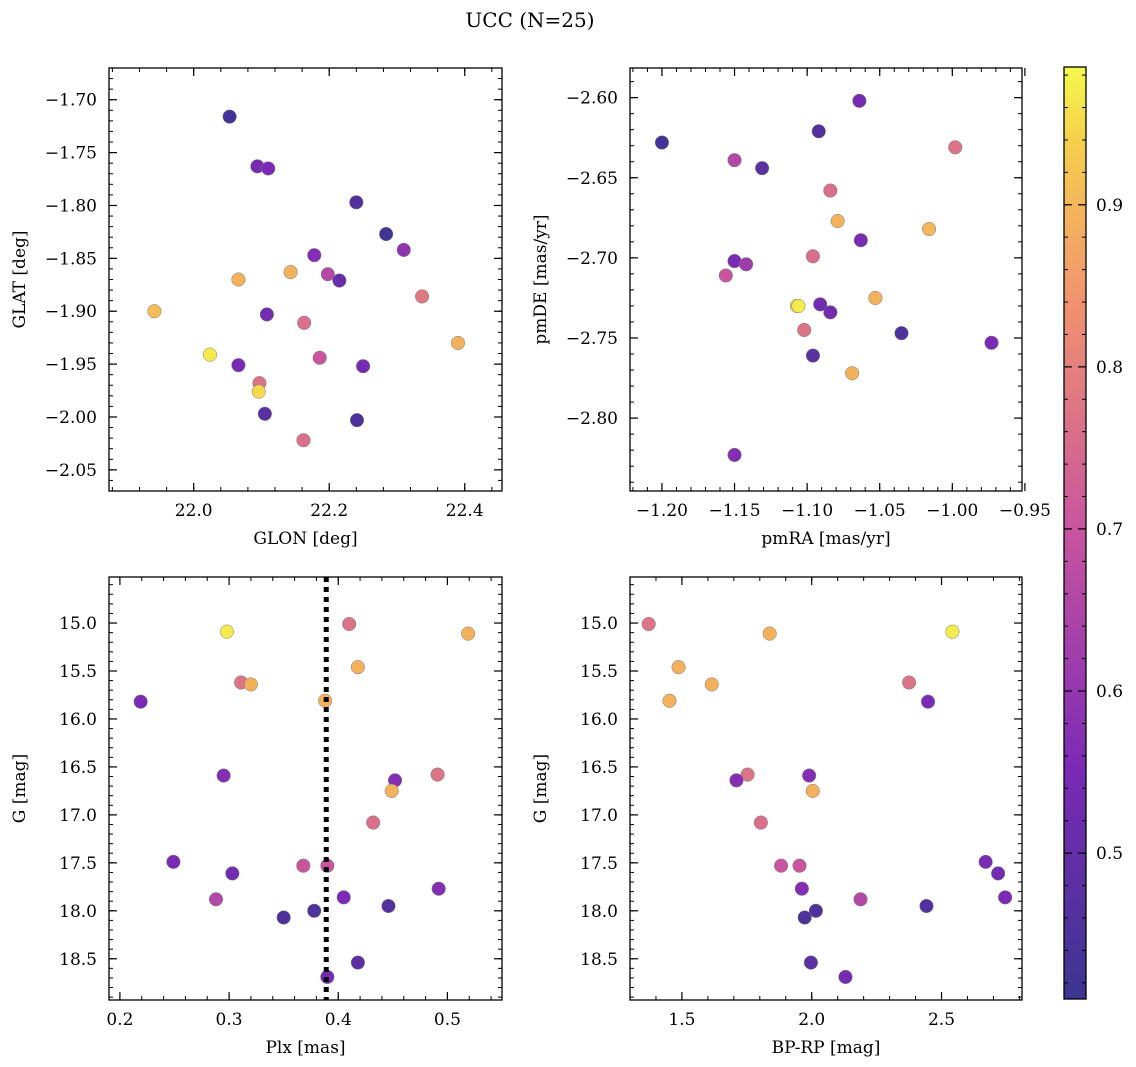 This screenshot has width=1136, height=1067. What do you see at coordinates (529, 20) in the screenshot?
I see `figure-title: UCC (N=25)` at bounding box center [529, 20].